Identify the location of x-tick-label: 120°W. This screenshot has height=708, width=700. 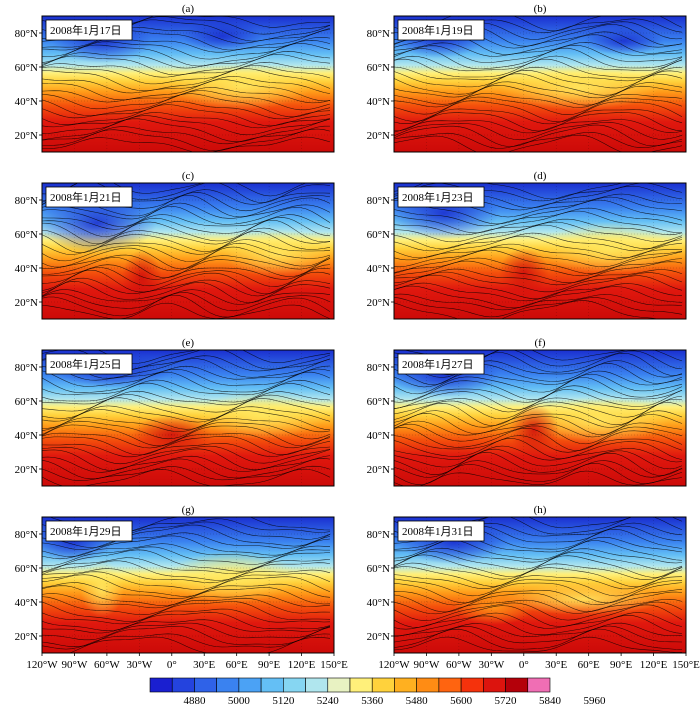
(42, 665).